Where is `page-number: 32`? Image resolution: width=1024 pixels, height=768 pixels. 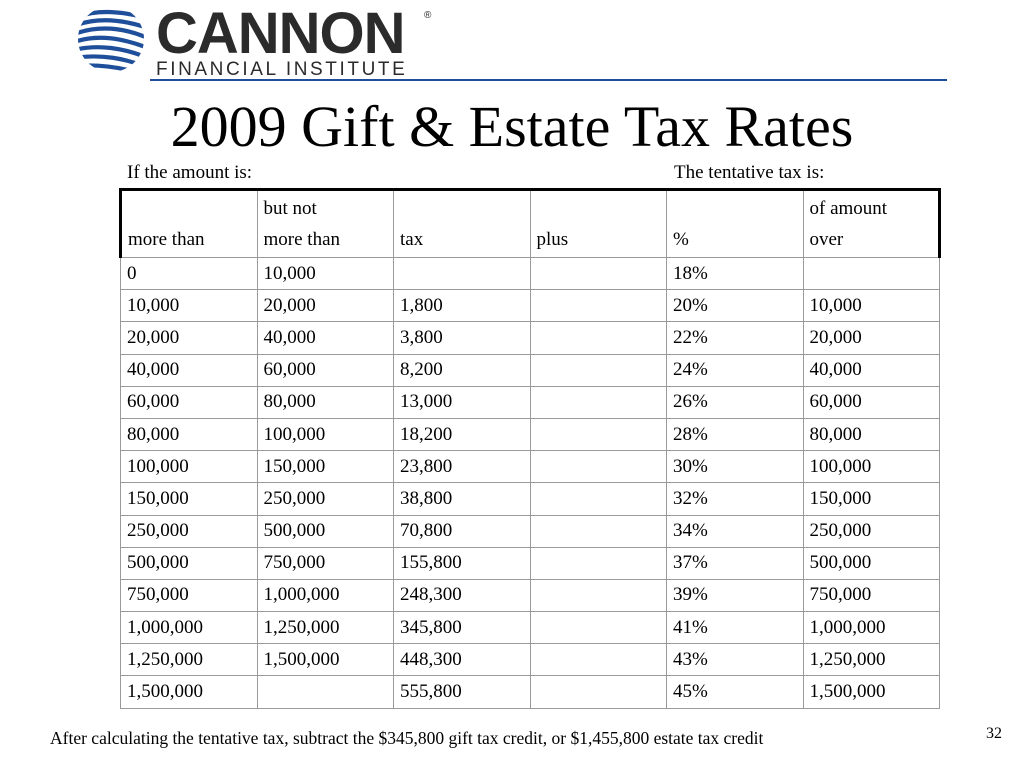
page-number: 32 is located at coordinates (994, 733).